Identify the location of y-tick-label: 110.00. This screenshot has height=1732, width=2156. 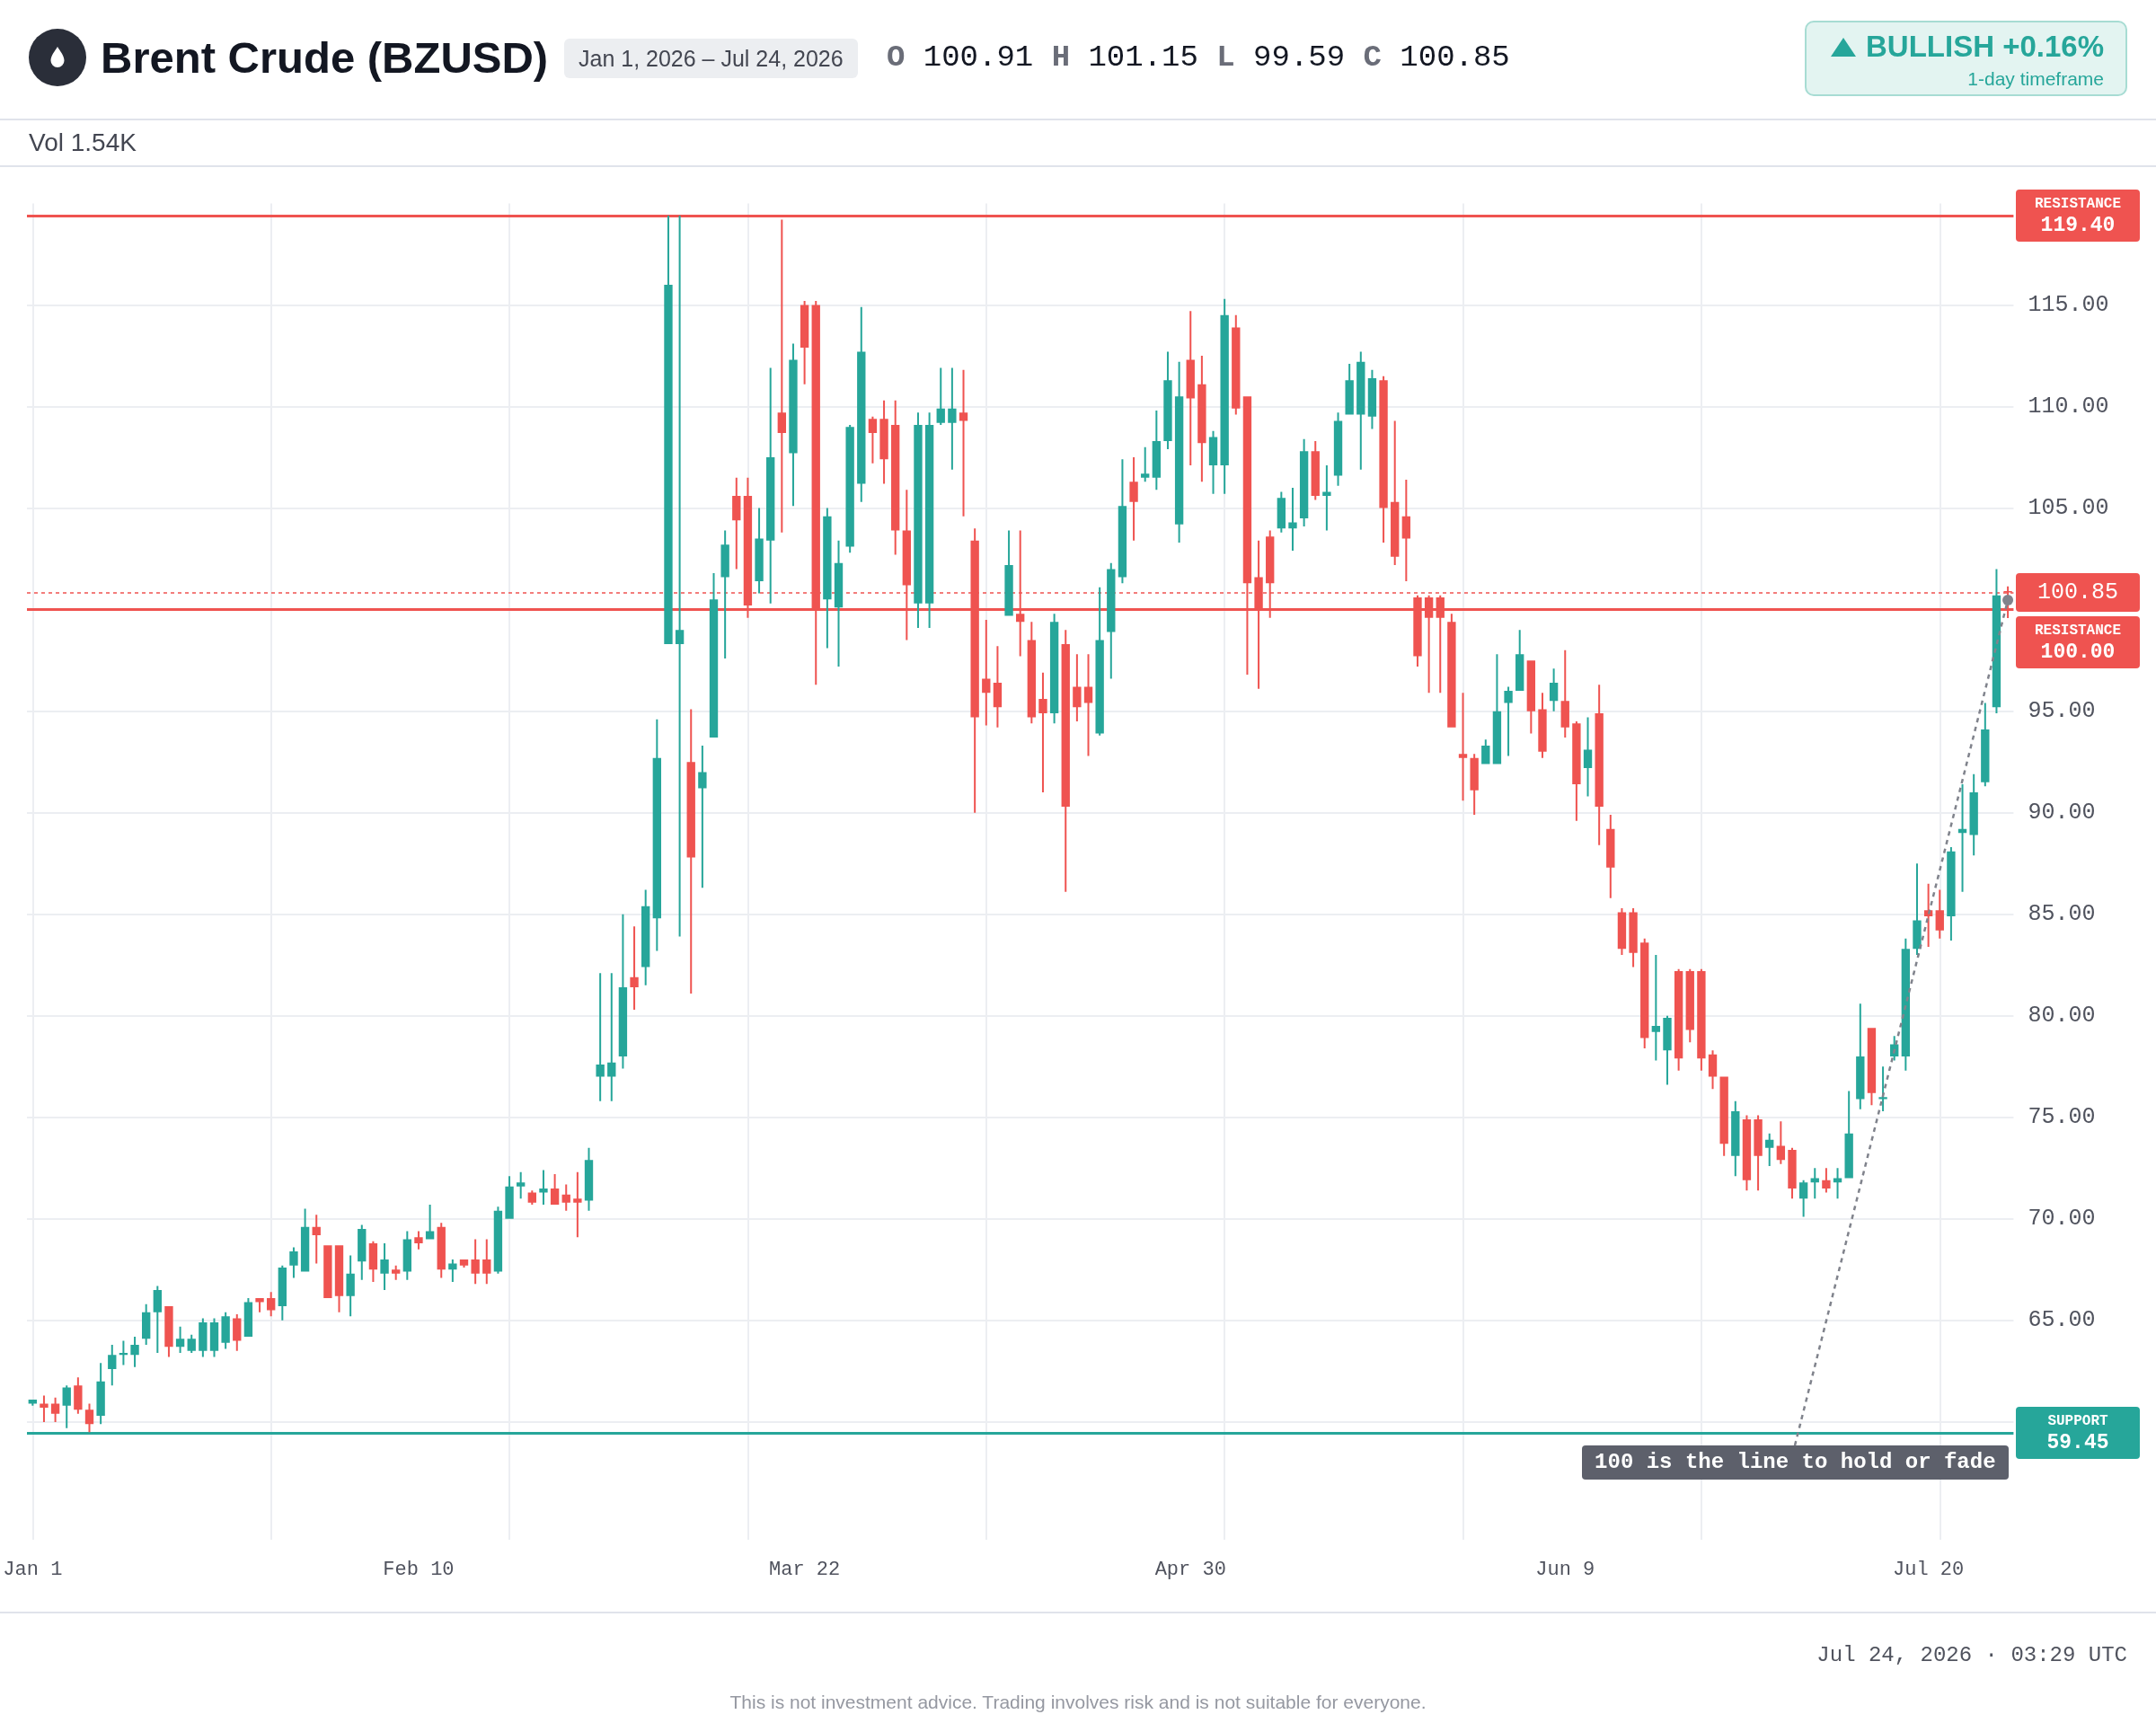
(2068, 406).